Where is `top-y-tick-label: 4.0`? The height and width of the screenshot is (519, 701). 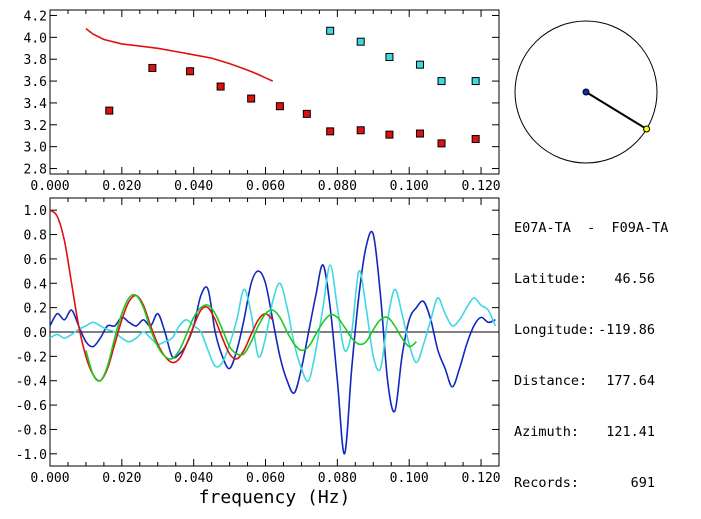 top-y-tick-label: 4.0 is located at coordinates (35, 38).